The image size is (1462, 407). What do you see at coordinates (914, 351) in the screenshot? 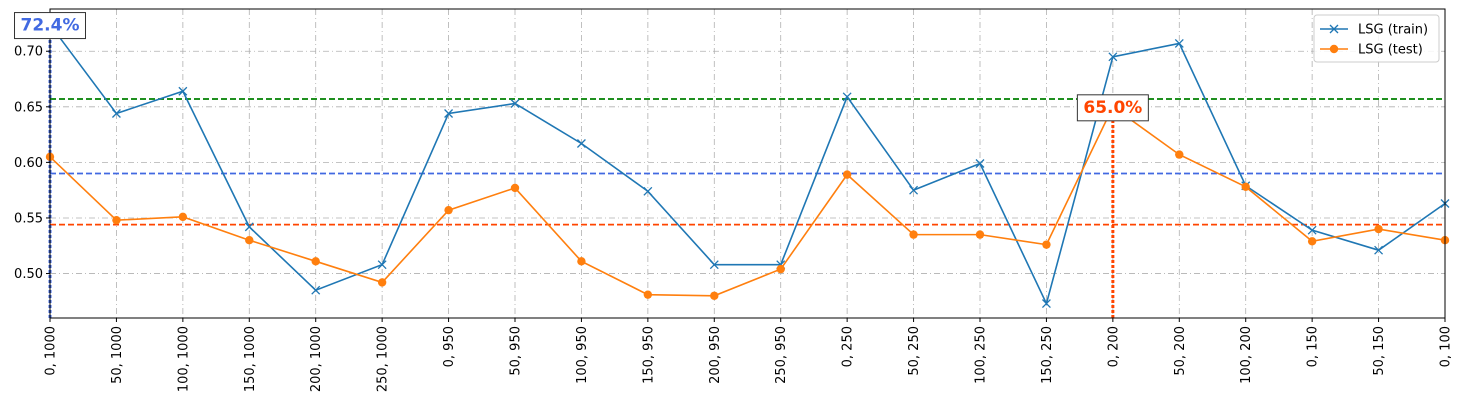
I see `x-tick-label: 50, 250` at bounding box center [914, 351].